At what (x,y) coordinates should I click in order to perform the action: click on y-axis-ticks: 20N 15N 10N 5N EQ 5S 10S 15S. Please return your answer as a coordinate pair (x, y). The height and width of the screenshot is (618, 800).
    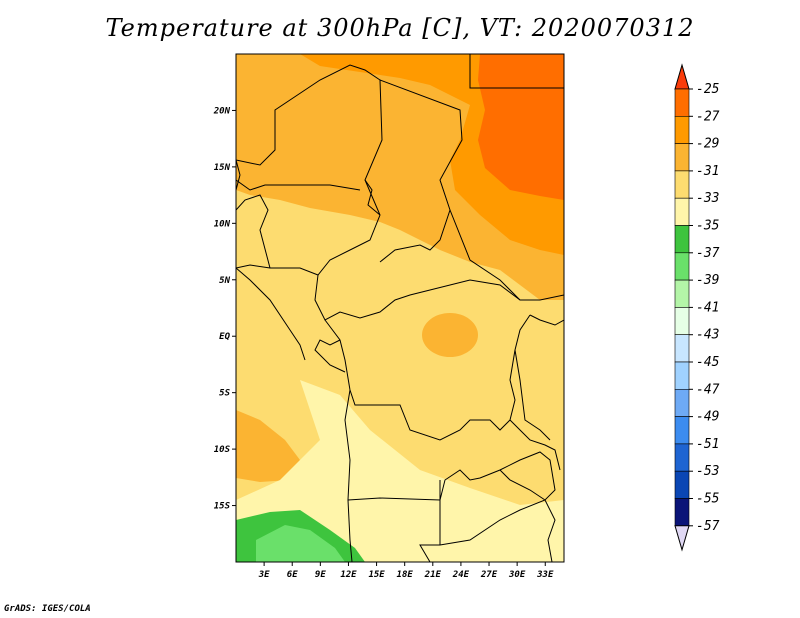
    Looking at the image, I should click on (224, 309).